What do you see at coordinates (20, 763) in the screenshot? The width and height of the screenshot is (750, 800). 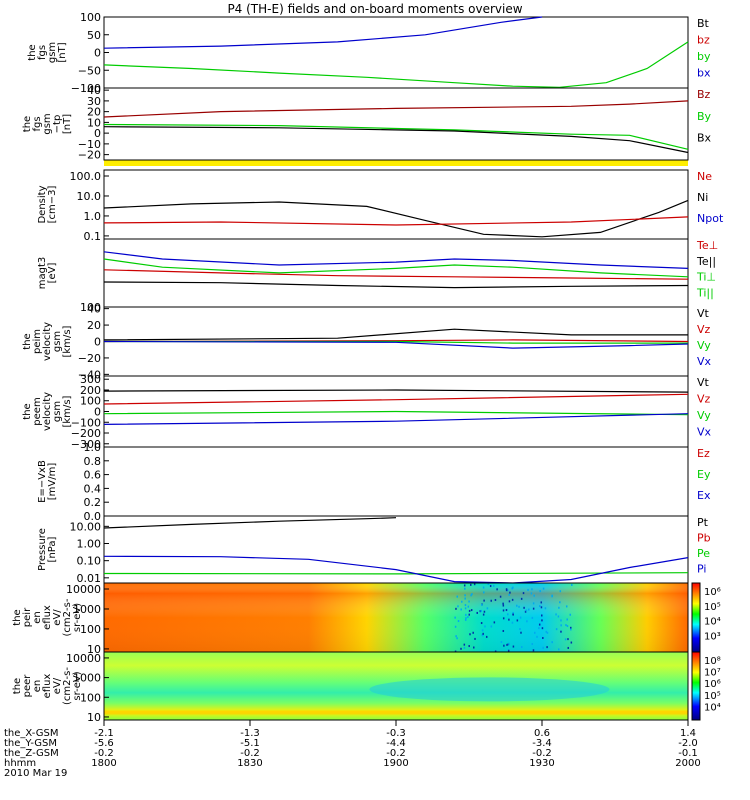 I see `time-axis-row-label: hhmm` at bounding box center [20, 763].